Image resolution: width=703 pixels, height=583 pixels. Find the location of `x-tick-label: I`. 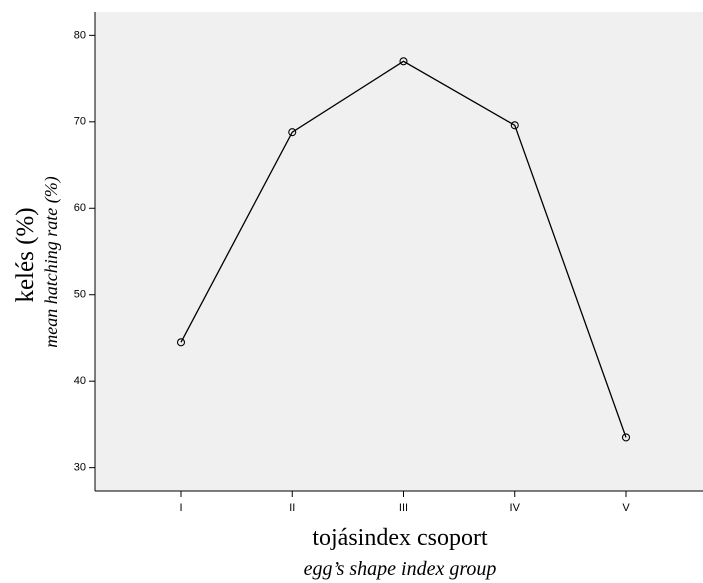

x-tick-label: I is located at coordinates (180, 508).